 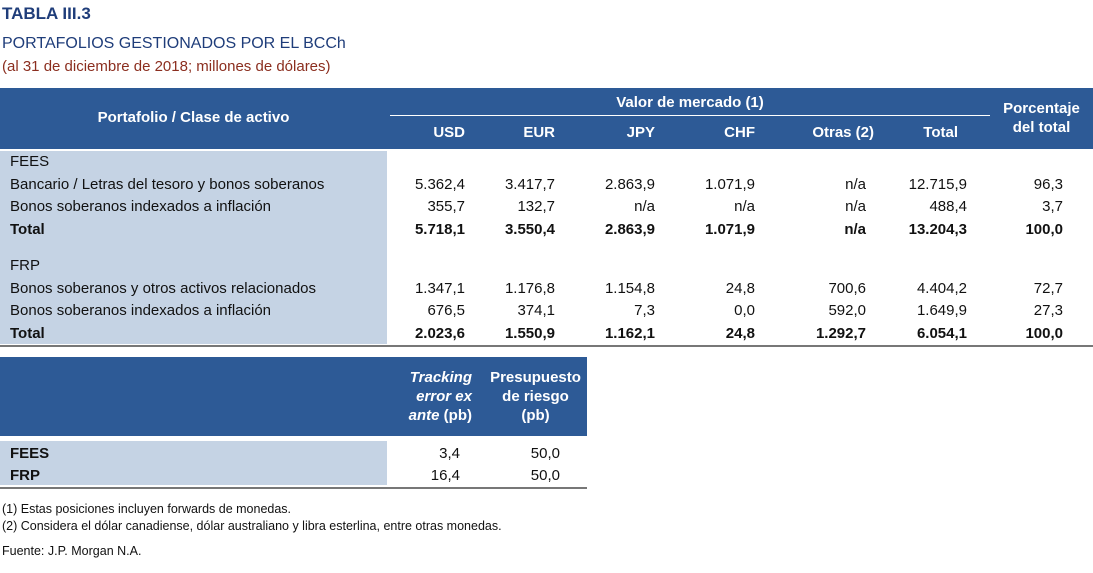 I want to click on header-otras: Otras (2), so click(x=843, y=132).